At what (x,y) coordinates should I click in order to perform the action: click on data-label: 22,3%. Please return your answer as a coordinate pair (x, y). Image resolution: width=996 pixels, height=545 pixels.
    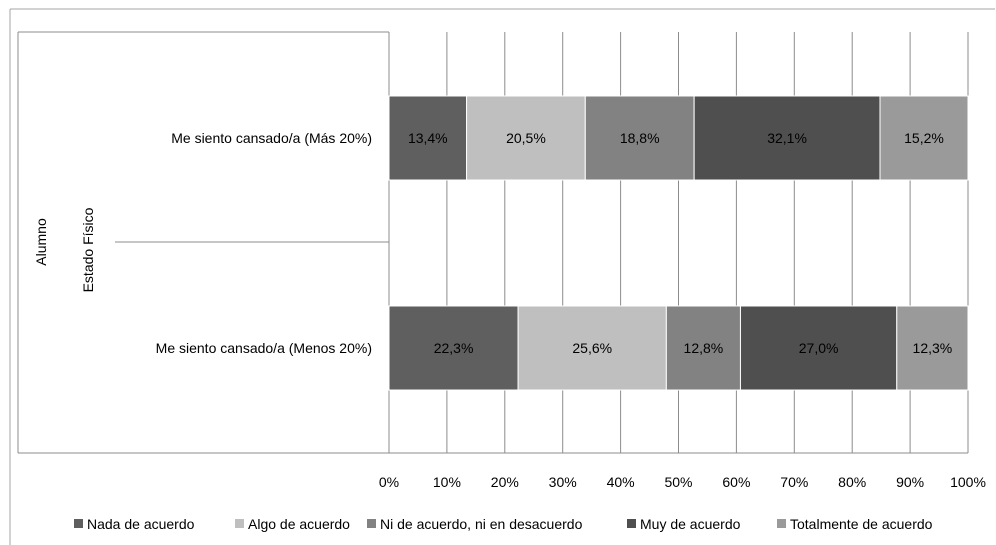
    Looking at the image, I should click on (454, 348).